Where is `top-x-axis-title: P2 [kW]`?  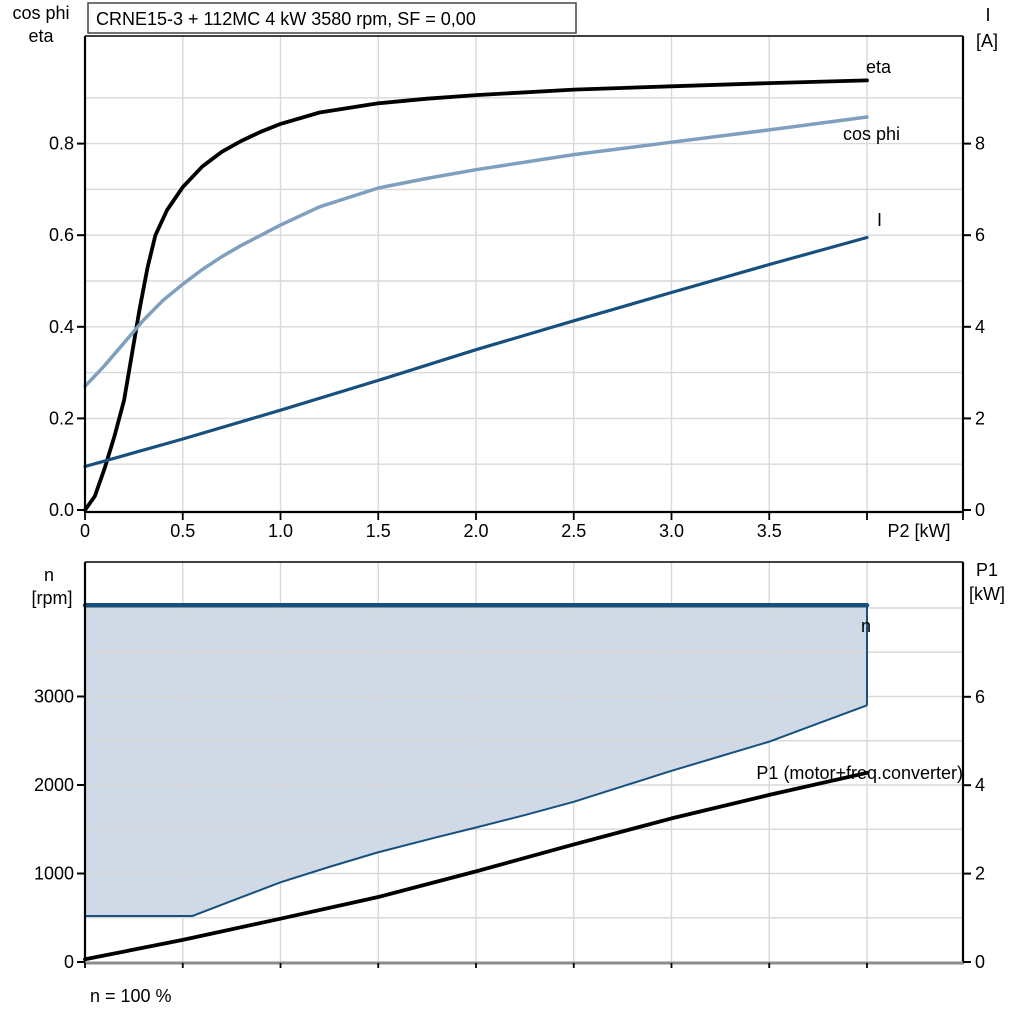
top-x-axis-title: P2 [kW] is located at coordinates (918, 531).